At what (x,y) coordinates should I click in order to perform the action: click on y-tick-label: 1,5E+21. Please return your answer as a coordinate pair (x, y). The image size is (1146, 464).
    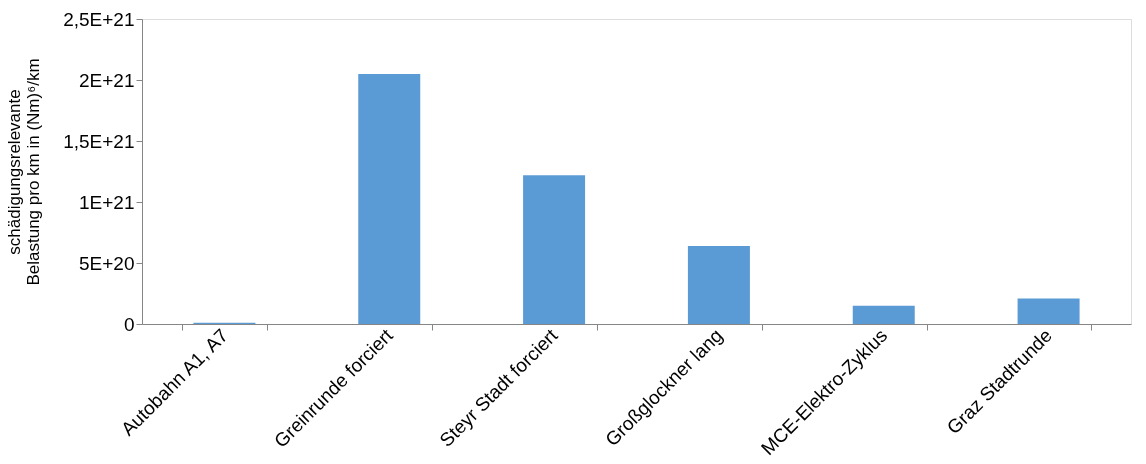
    Looking at the image, I should click on (99, 141).